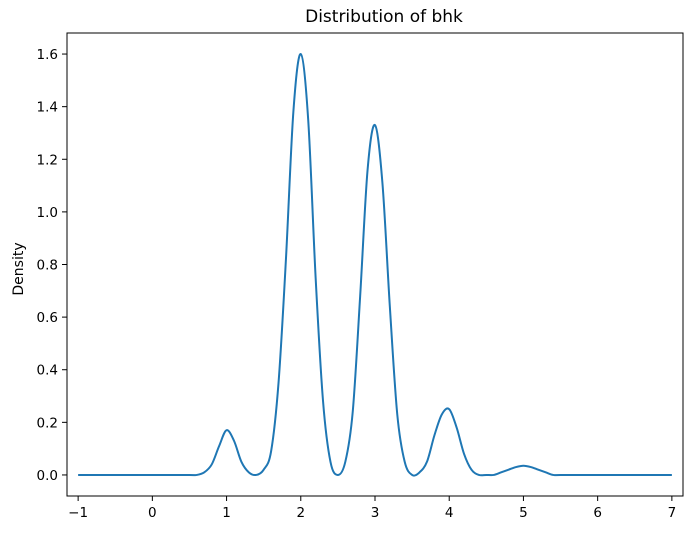 The image size is (699, 533). I want to click on y-tick-label: 1.6, so click(47, 55).